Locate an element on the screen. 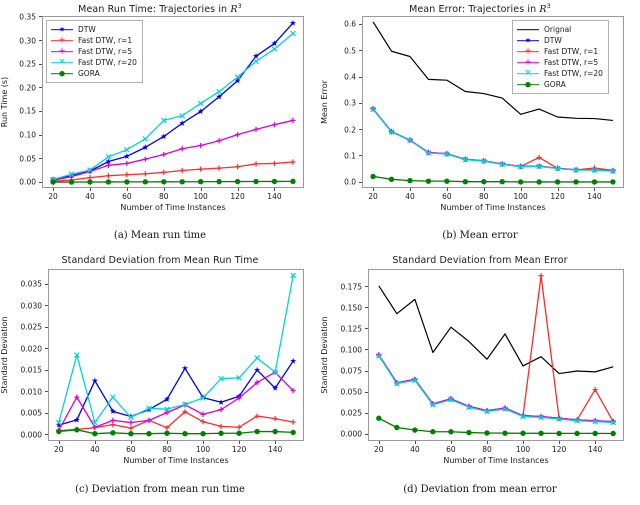 Image resolution: width=640 pixels, height=505 pixels. legend-swatch-icon is located at coordinates (528, 30).